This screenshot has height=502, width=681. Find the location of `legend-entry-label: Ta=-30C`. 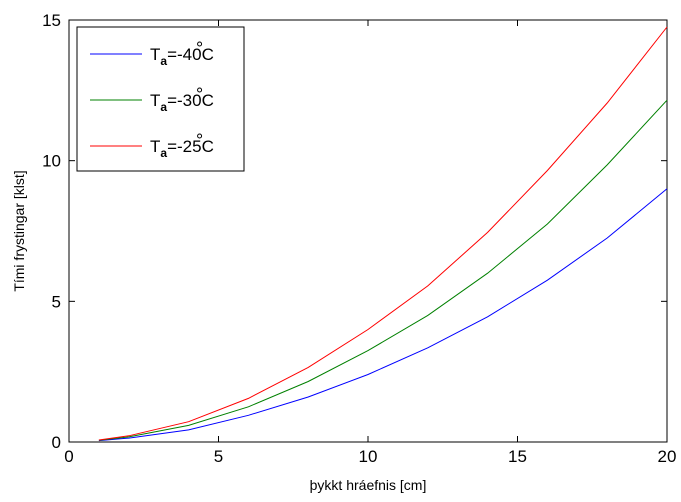

legend-entry-label: Ta=-30C is located at coordinates (182, 102).